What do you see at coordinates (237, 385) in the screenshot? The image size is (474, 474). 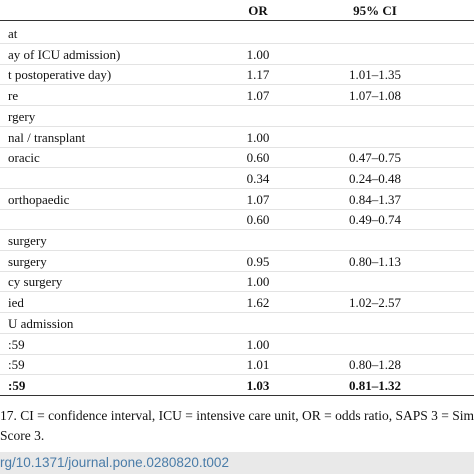 I see `table-row: :59 1.03 0.81–1.32` at bounding box center [237, 385].